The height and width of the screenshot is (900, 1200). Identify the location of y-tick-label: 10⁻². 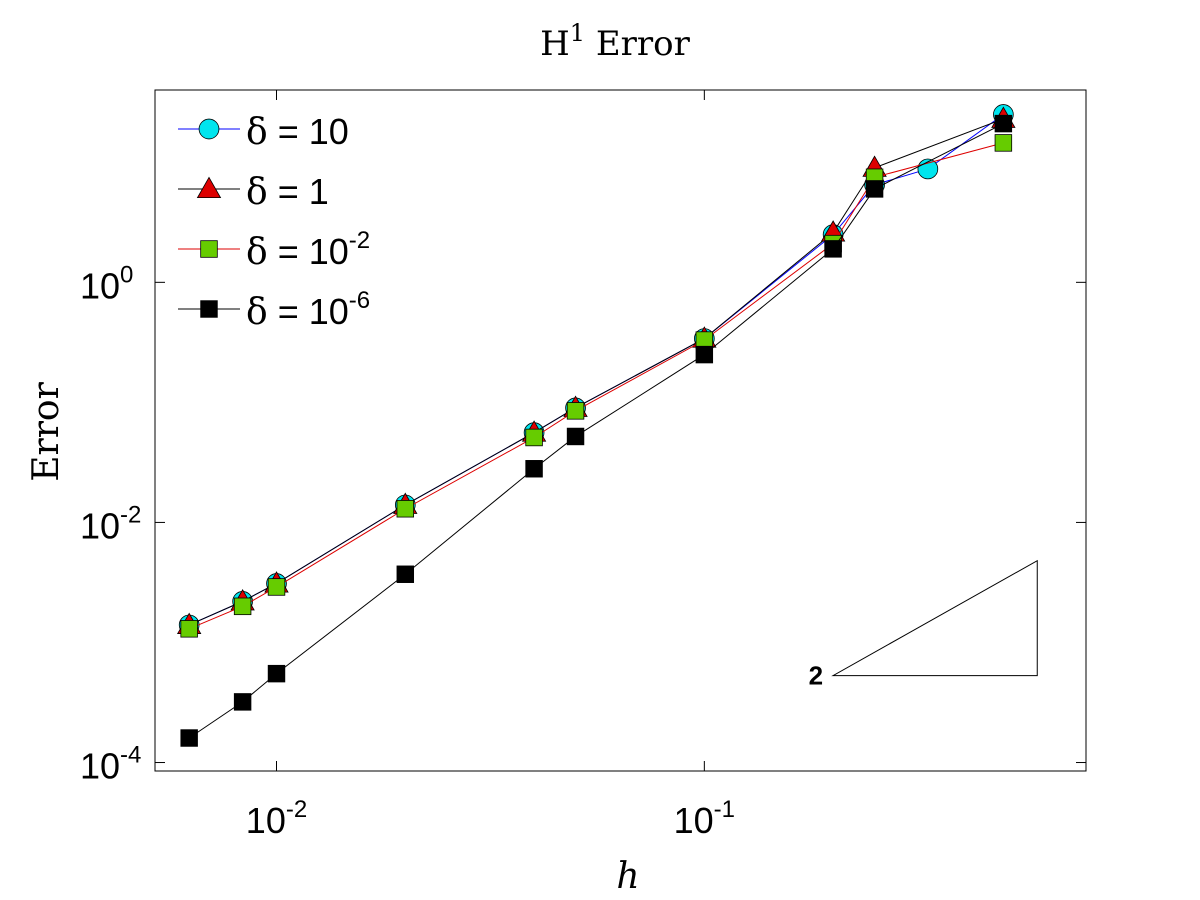
(110, 523).